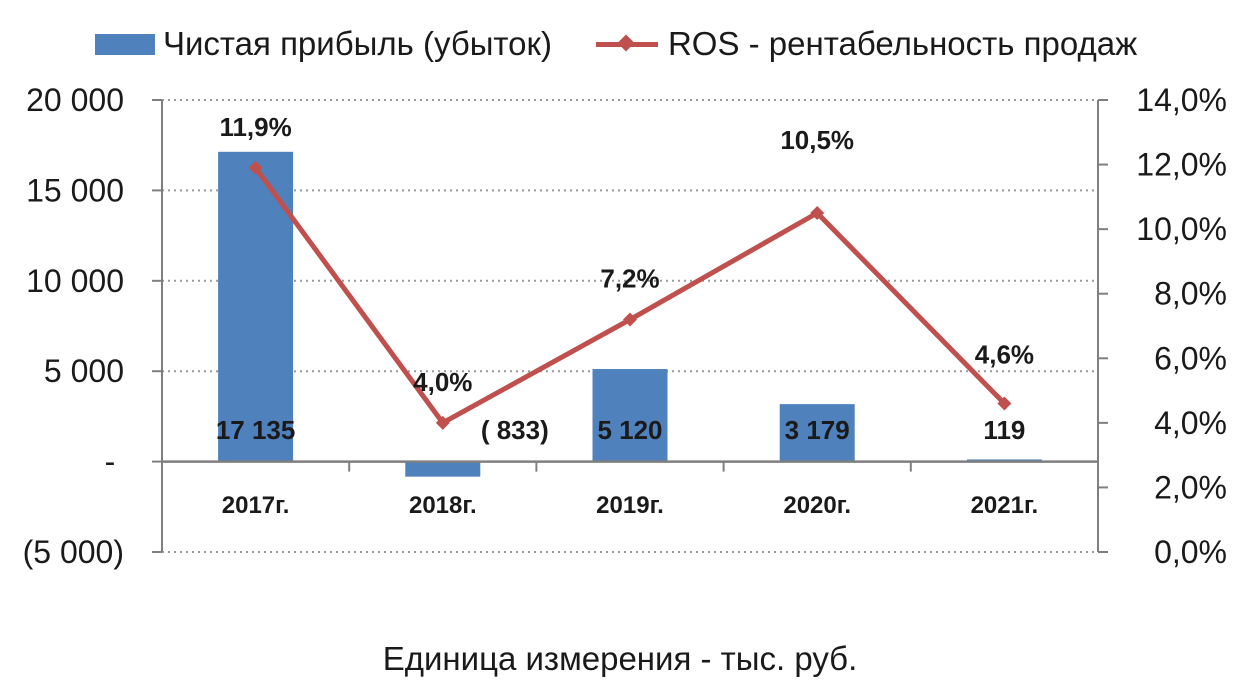 The width and height of the screenshot is (1240, 686). I want to click on ros-data-label: 4,6%, so click(1004, 354).